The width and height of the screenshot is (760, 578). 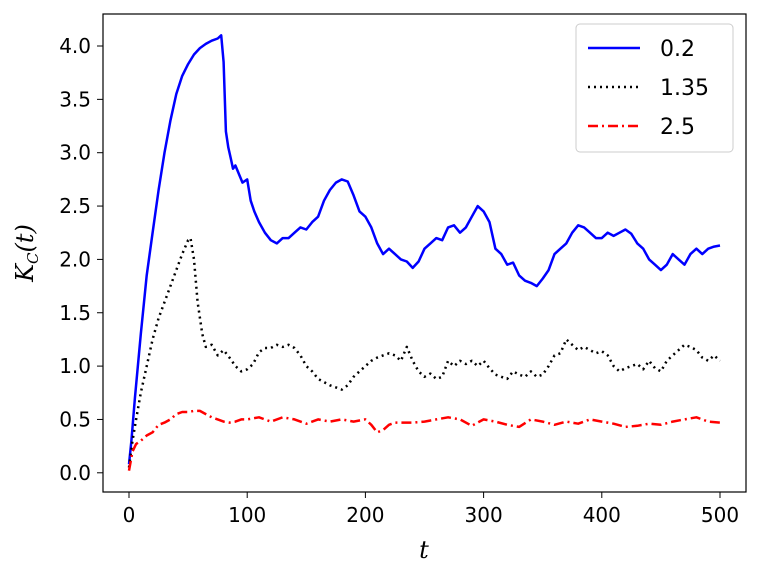 I want to click on legend-box, so click(x=654, y=88).